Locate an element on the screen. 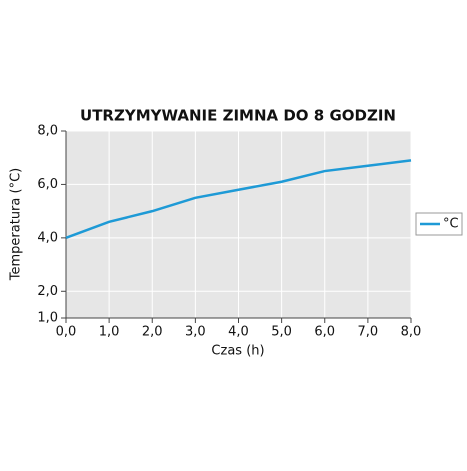 Image resolution: width=467 pixels, height=471 pixels. x-tick-label: 6,0 is located at coordinates (324, 332).